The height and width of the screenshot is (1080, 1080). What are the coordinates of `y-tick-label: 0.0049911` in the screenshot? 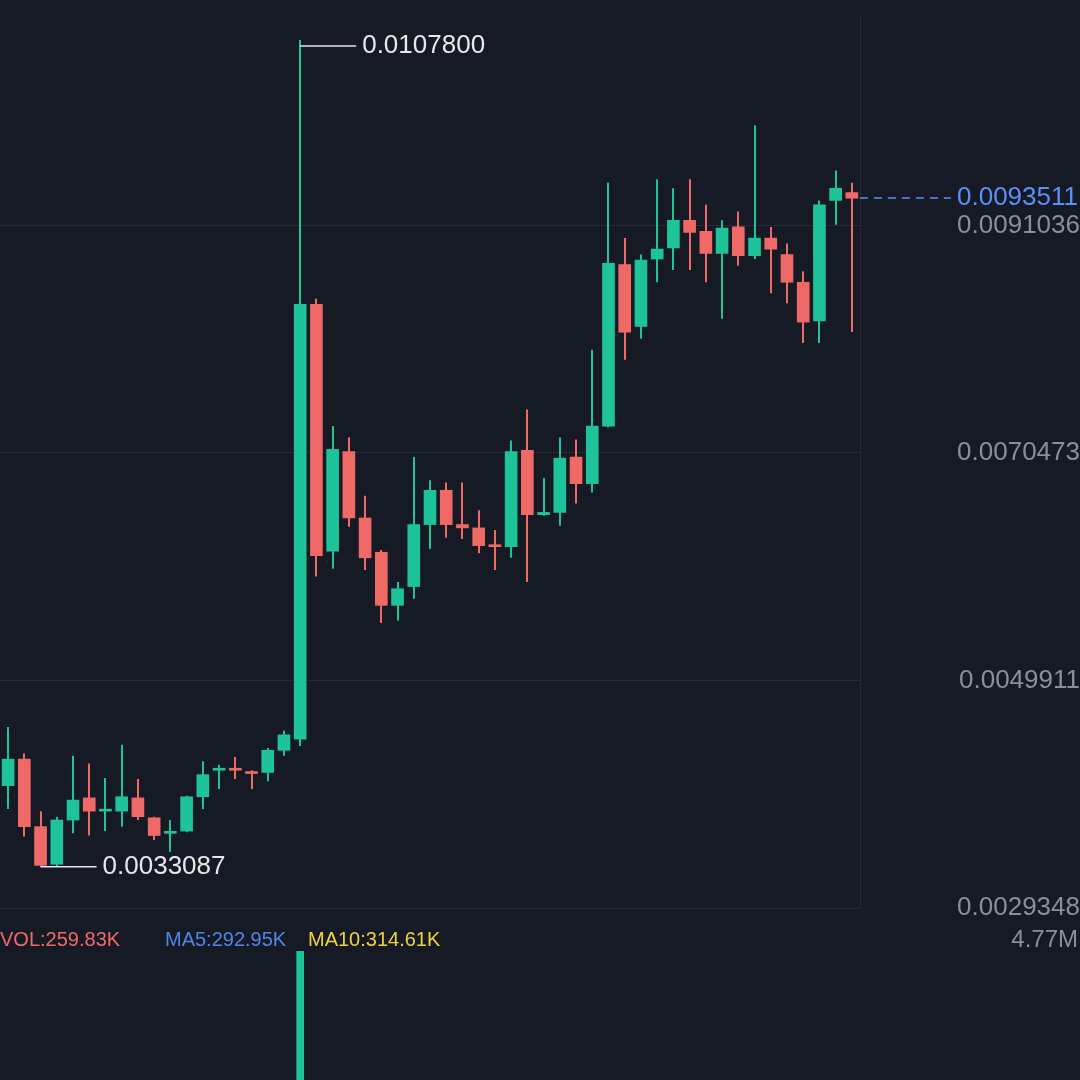 It's located at (1019, 678).